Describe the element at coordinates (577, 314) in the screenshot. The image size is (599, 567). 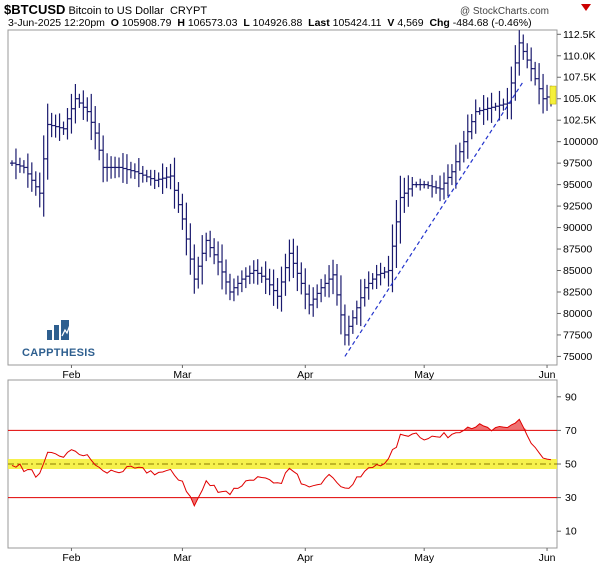
I see `price-tick-label: 80000` at that location.